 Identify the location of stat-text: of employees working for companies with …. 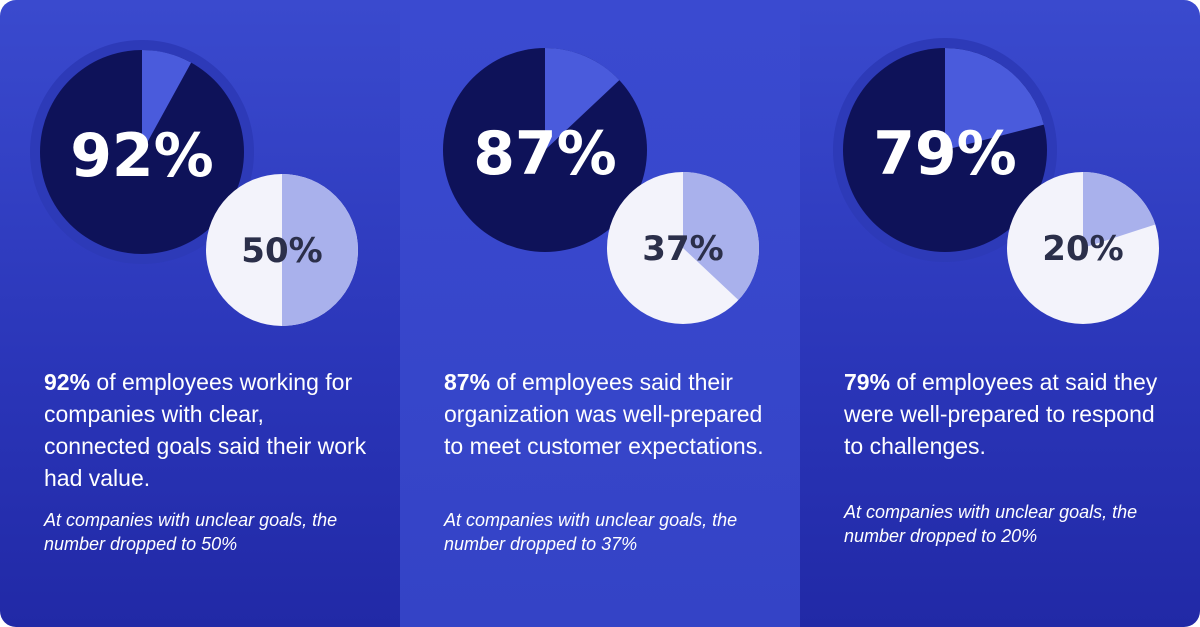
(205, 430).